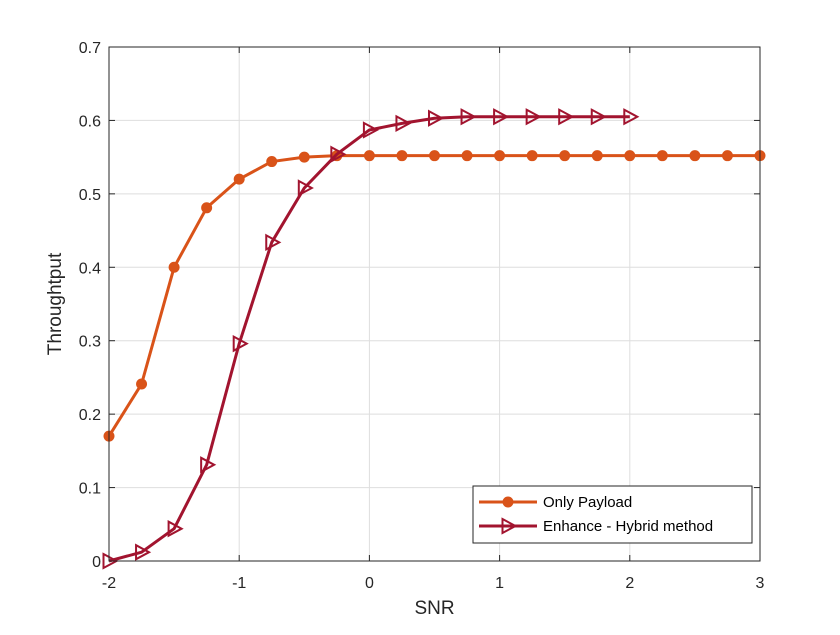  What do you see at coordinates (90, 415) in the screenshot?
I see `y-tick-label: 0.2` at bounding box center [90, 415].